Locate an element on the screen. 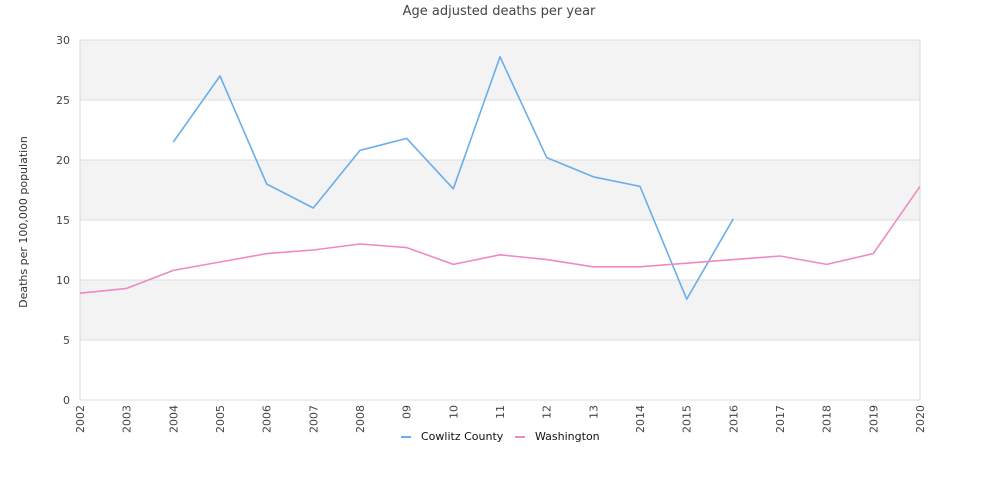  x-tick-label: 2016 is located at coordinates (733, 419).